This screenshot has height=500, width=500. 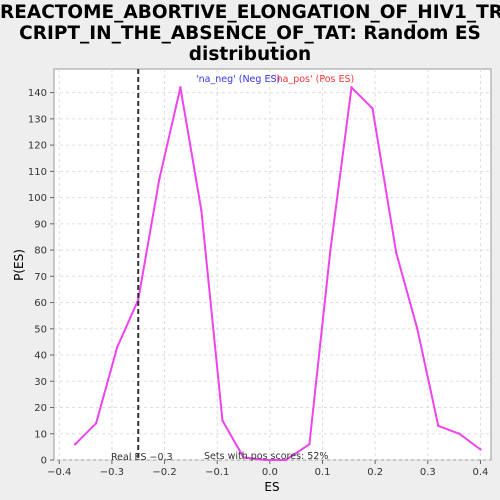 I want to click on x-tick-label: 0.0, so click(x=270, y=472).